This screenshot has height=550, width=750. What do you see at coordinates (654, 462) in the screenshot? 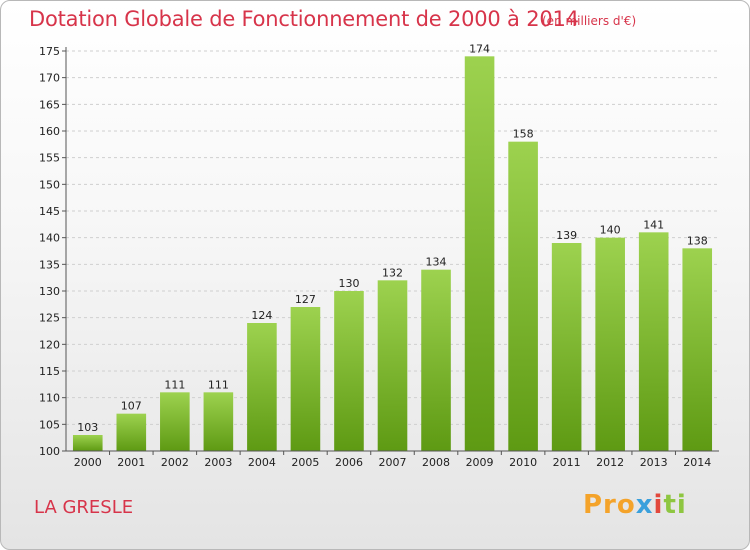
I see `x-tick-label-2013: 2013` at bounding box center [654, 462].